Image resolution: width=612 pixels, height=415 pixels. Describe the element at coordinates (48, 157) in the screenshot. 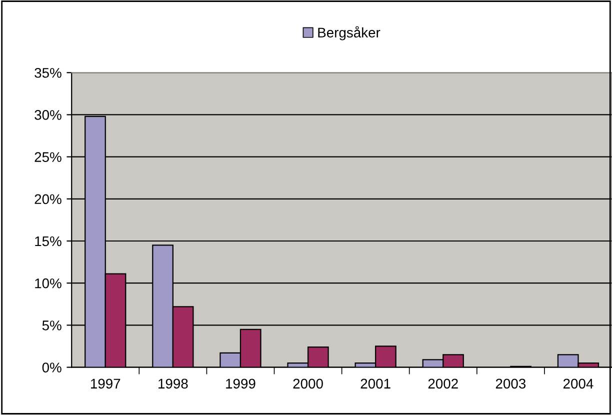

I see `y-tick-label: 25%` at that location.